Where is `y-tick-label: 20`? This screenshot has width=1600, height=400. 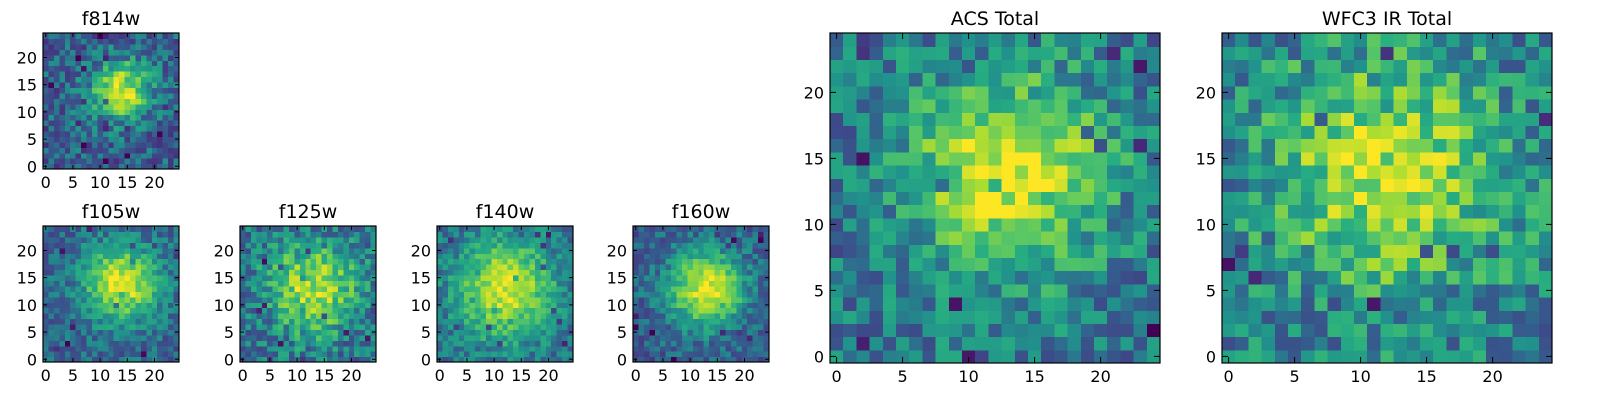
y-tick-label: 20 is located at coordinates (224, 250).